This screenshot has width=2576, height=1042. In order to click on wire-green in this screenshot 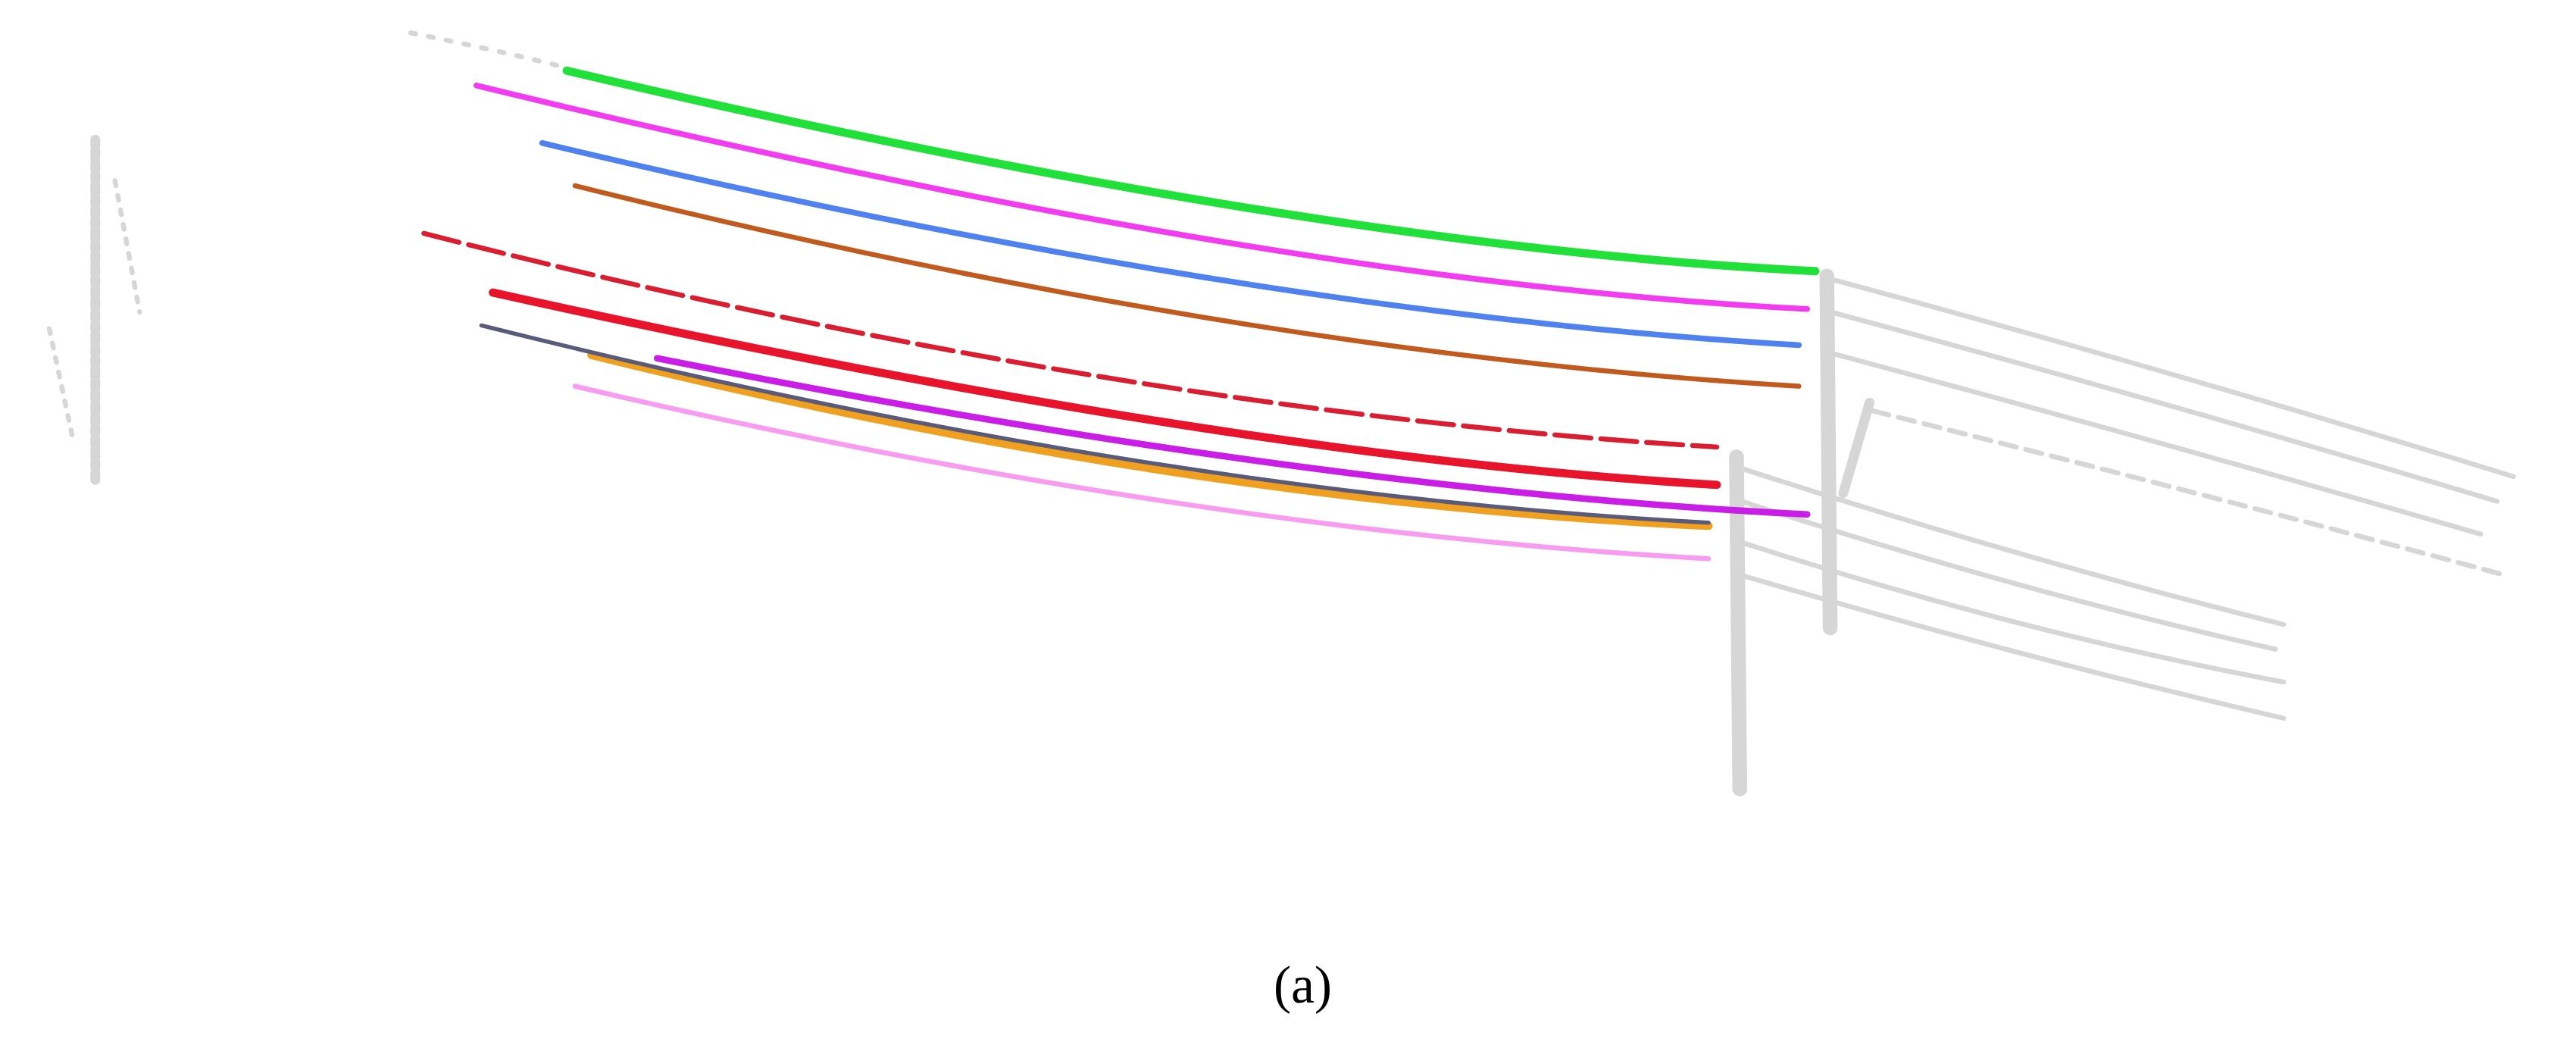, I will do `click(1191, 171)`.